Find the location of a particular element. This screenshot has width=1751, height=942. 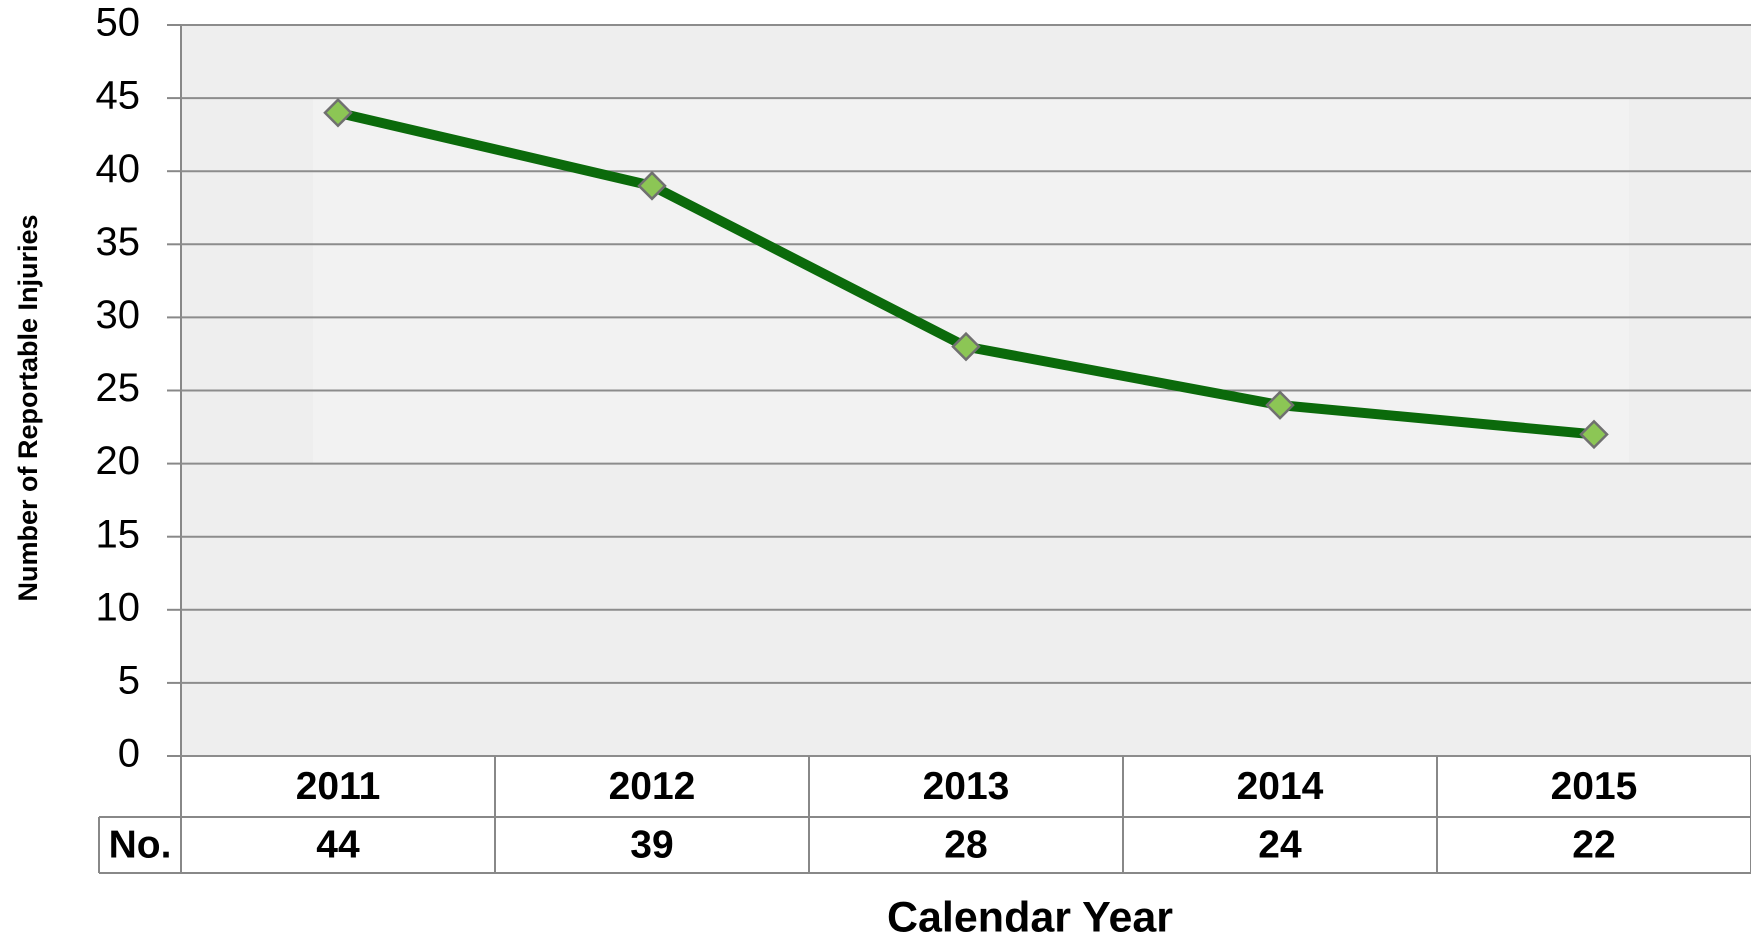

x-tick-label: 2012 is located at coordinates (652, 786).